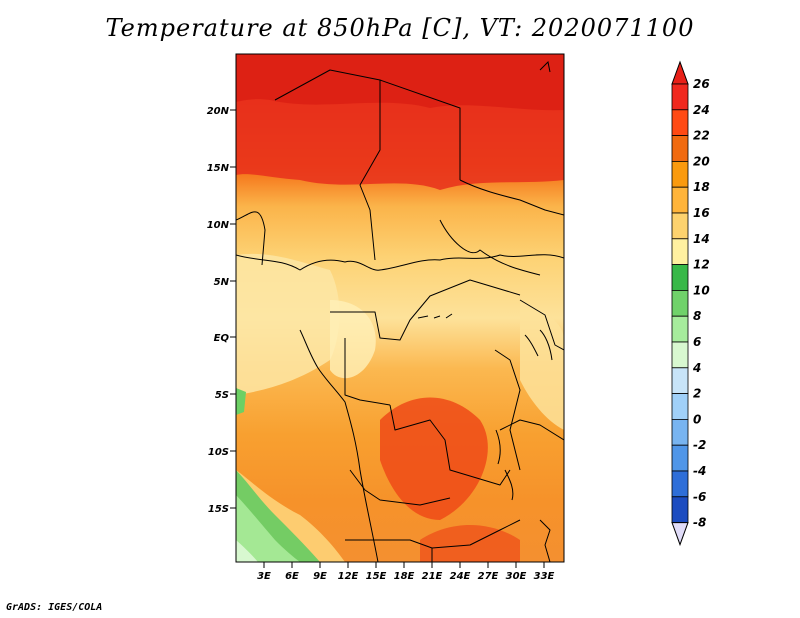  I want to click on lon-label: 30E, so click(516, 576).